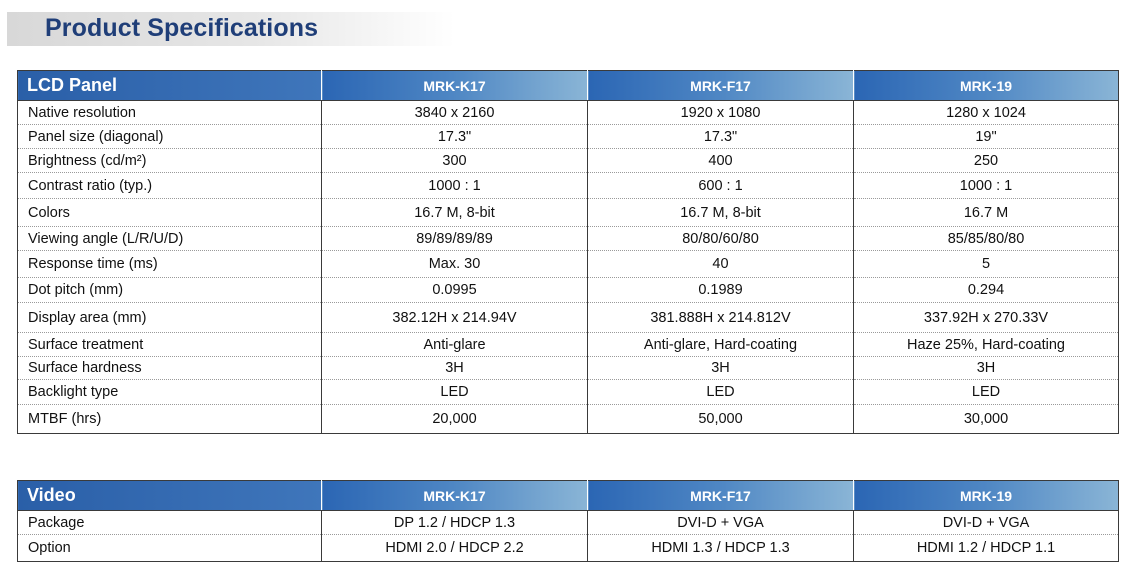 This screenshot has height=574, width=1129. Describe the element at coordinates (169, 392) in the screenshot. I see `lcd-panel-row-label: Backlight type` at that location.